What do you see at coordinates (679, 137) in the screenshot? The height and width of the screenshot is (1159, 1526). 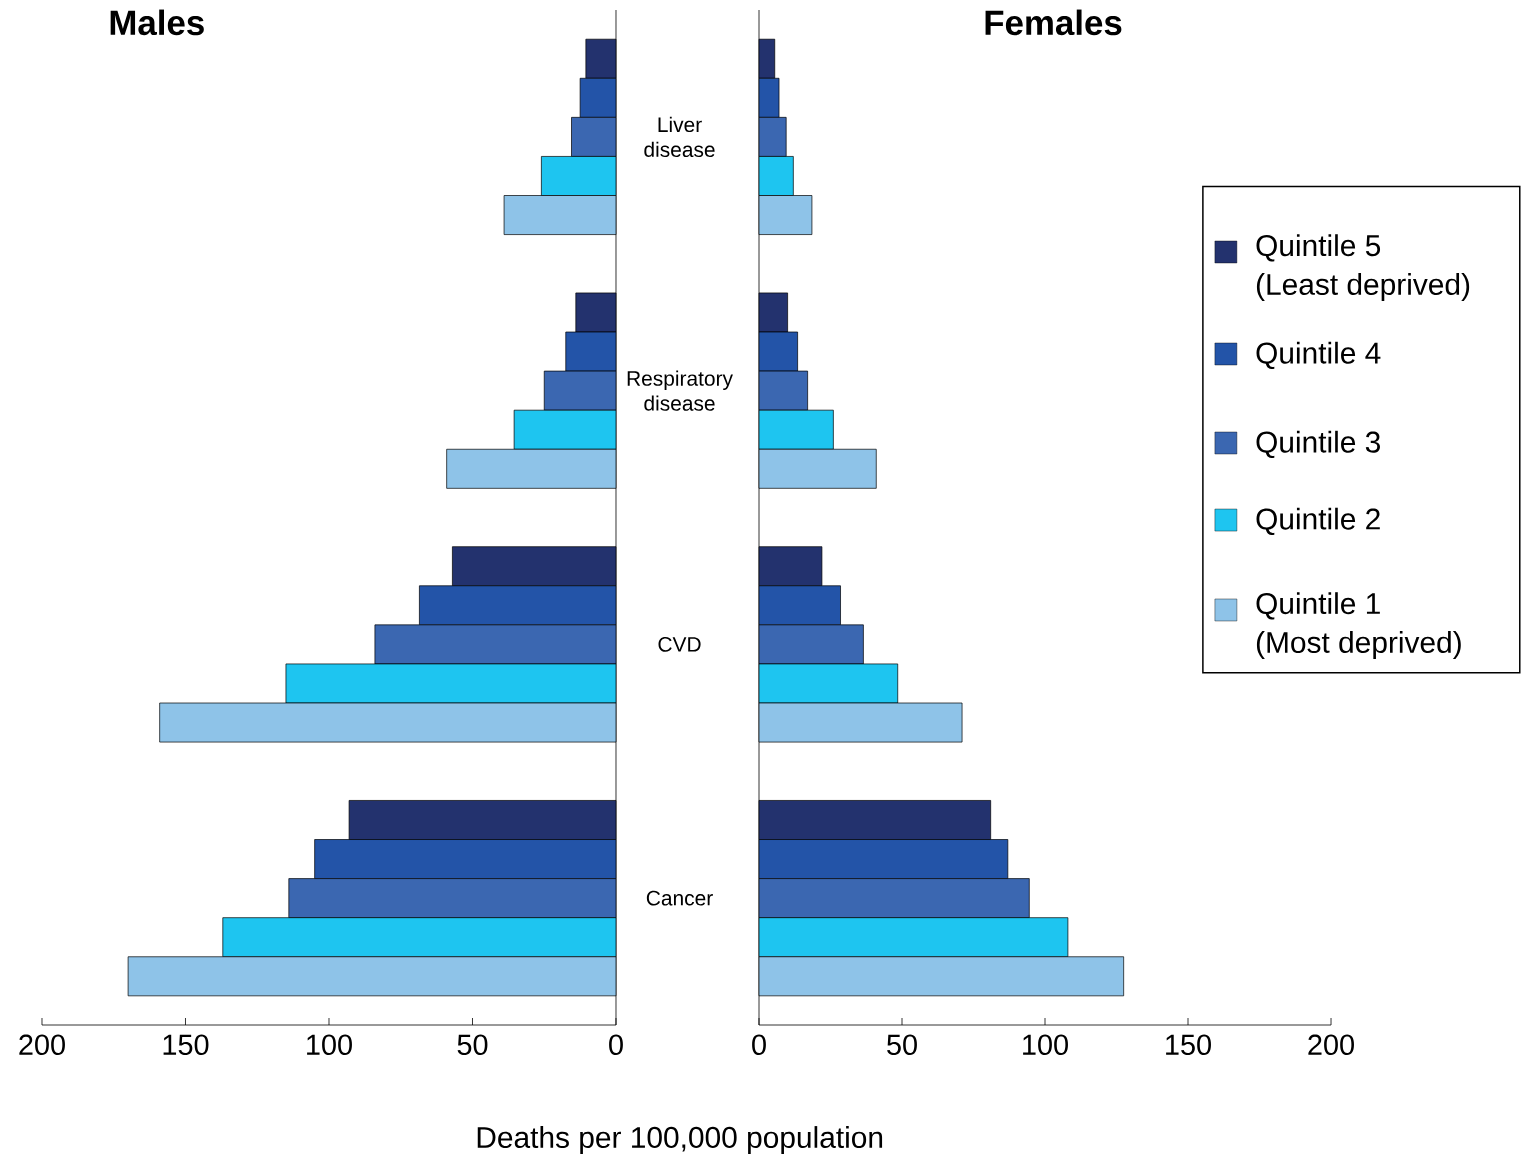 I see `y-tick-label: Liver disease` at bounding box center [679, 137].